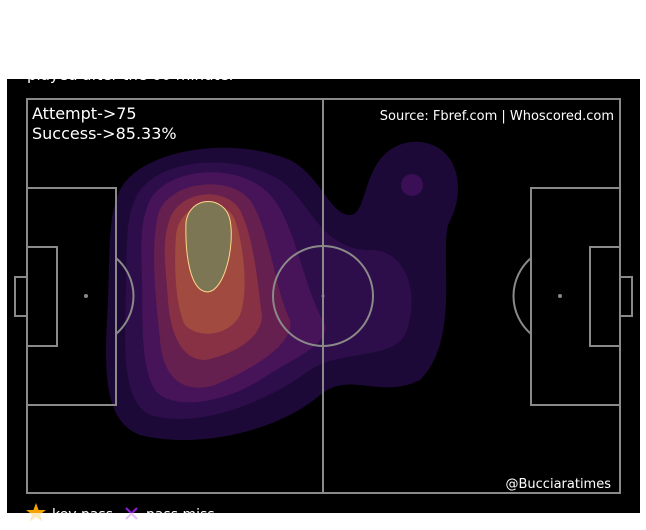 This screenshot has height=530, width=646. I want to click on key-pass-marker, so click(36, 512).